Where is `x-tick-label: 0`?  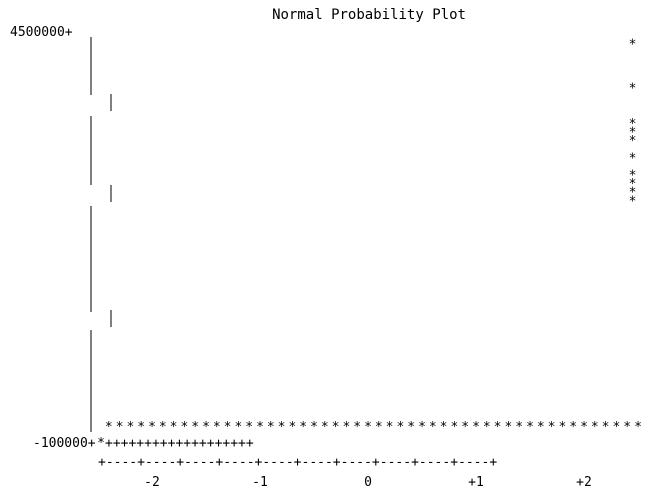
x-tick-label: 0 is located at coordinates (368, 482).